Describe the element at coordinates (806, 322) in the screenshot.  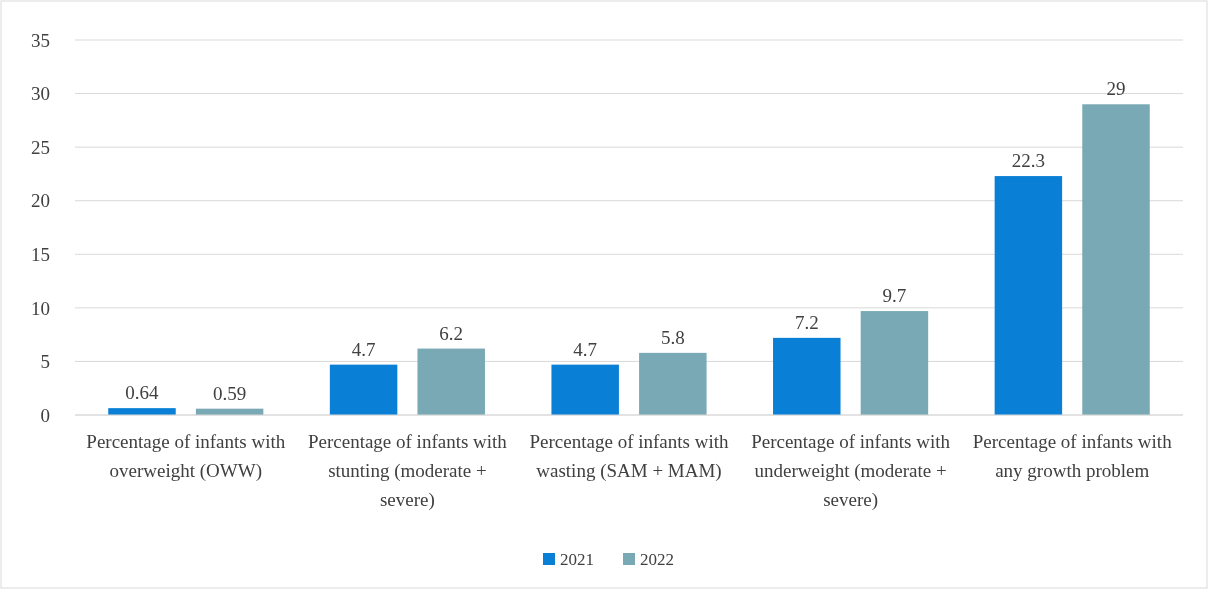
I see `data-label: 7.2` at that location.